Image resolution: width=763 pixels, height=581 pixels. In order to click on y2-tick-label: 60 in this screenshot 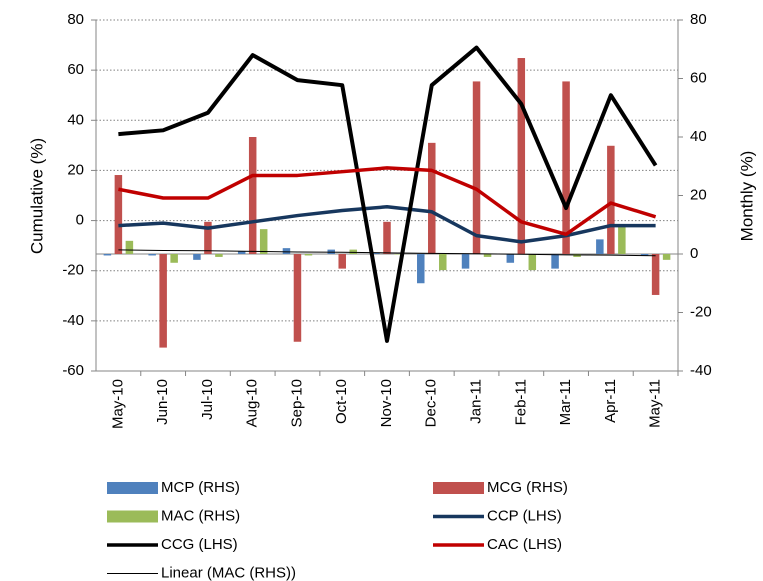, I will do `click(698, 77)`.